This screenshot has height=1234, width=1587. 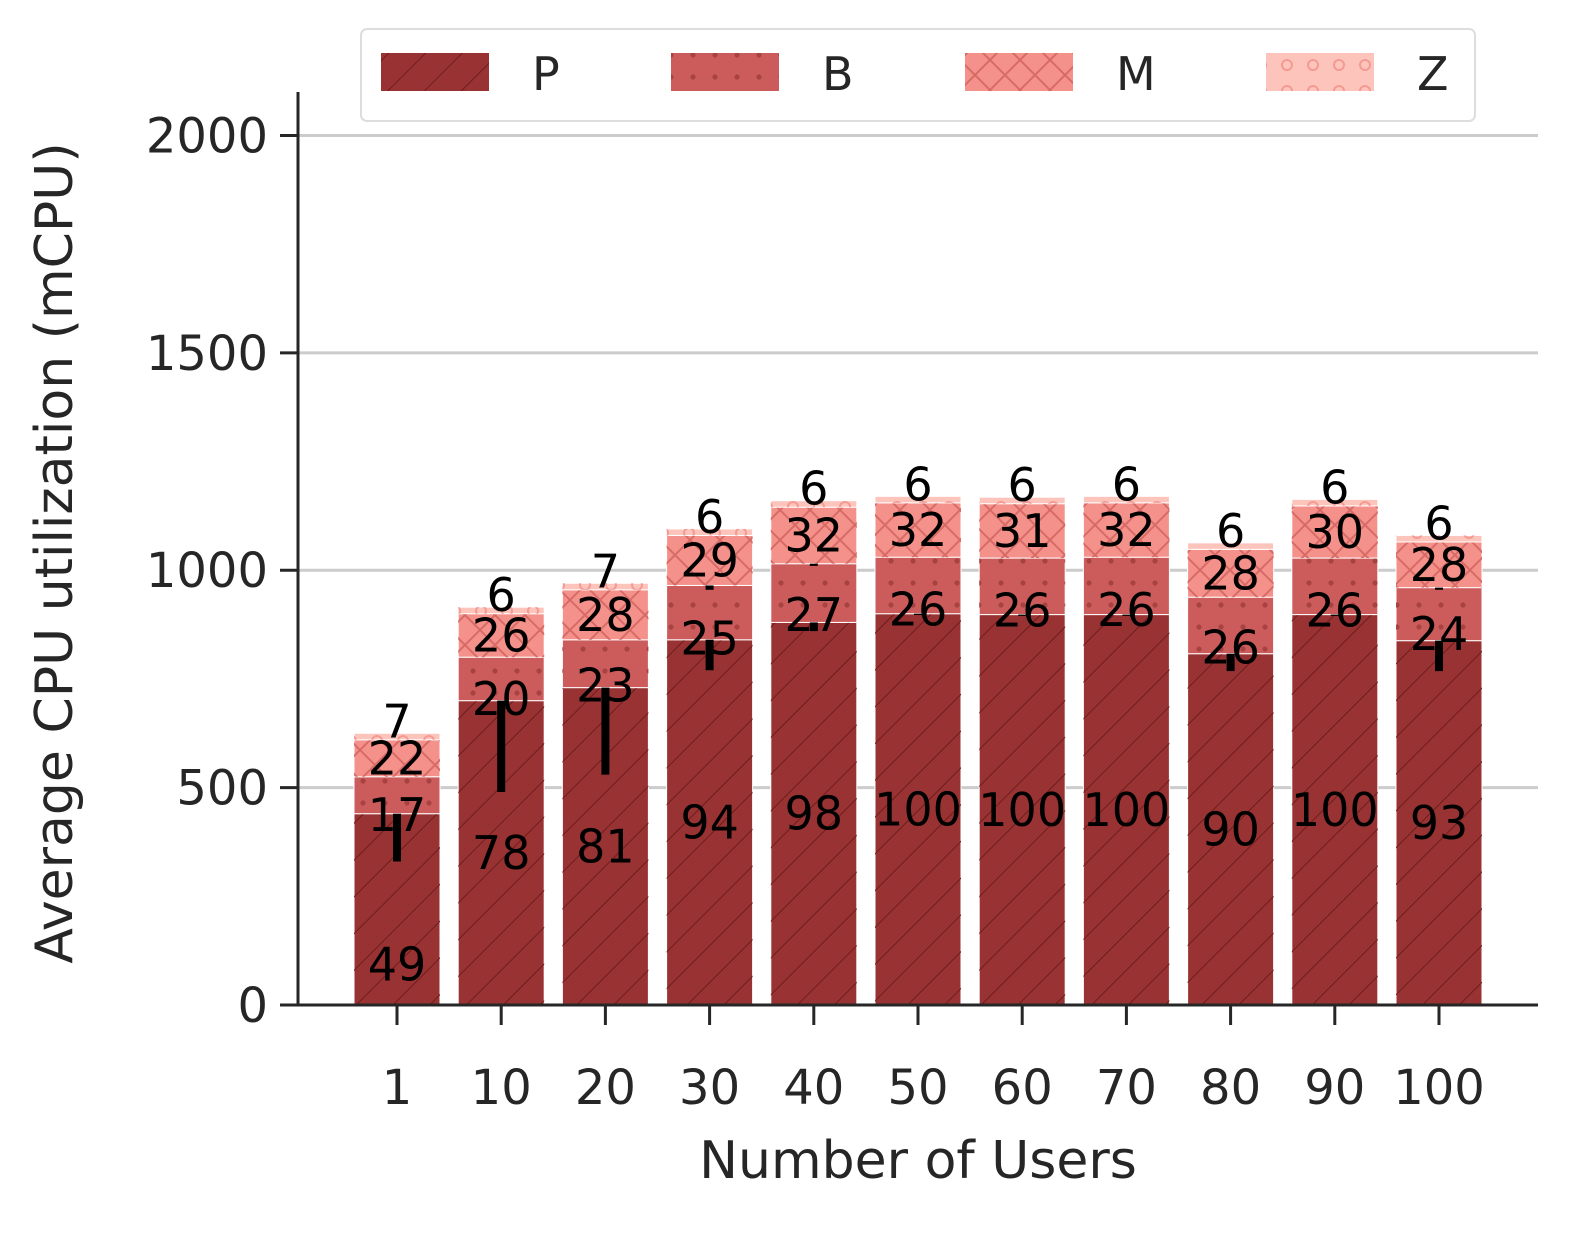 What do you see at coordinates (838, 74) in the screenshot?
I see `legend-label-b: B` at bounding box center [838, 74].